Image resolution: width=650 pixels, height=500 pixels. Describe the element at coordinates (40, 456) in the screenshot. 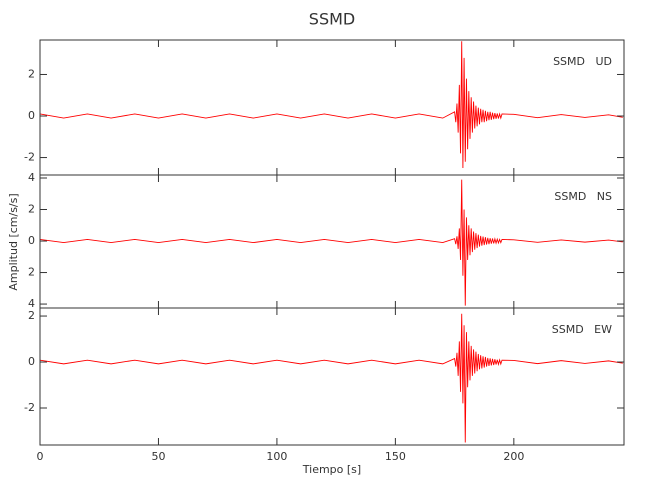

I see `x-tick-label: 0` at that location.